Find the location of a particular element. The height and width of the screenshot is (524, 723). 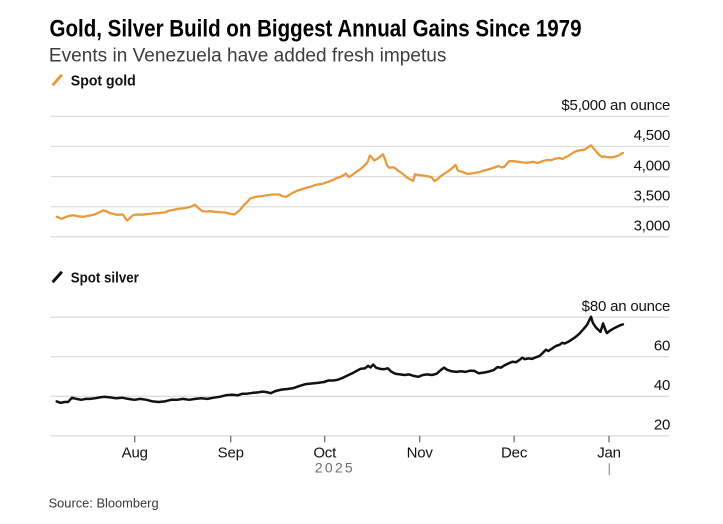

svg-text: 3,500 is located at coordinates (652, 195).